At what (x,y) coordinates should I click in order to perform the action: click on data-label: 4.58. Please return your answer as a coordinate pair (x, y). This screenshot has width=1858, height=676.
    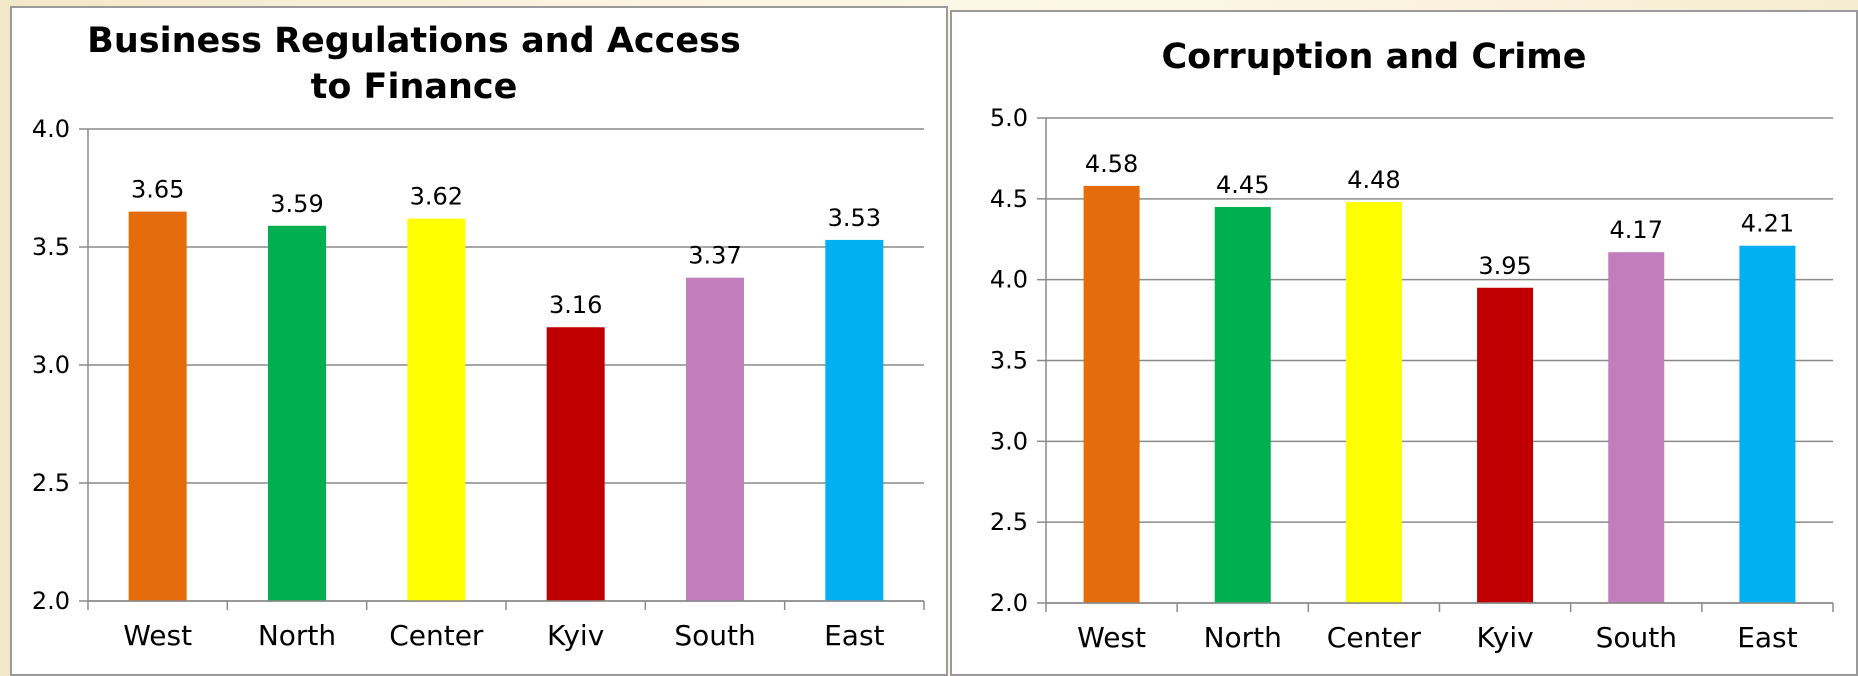
    Looking at the image, I should click on (1111, 164).